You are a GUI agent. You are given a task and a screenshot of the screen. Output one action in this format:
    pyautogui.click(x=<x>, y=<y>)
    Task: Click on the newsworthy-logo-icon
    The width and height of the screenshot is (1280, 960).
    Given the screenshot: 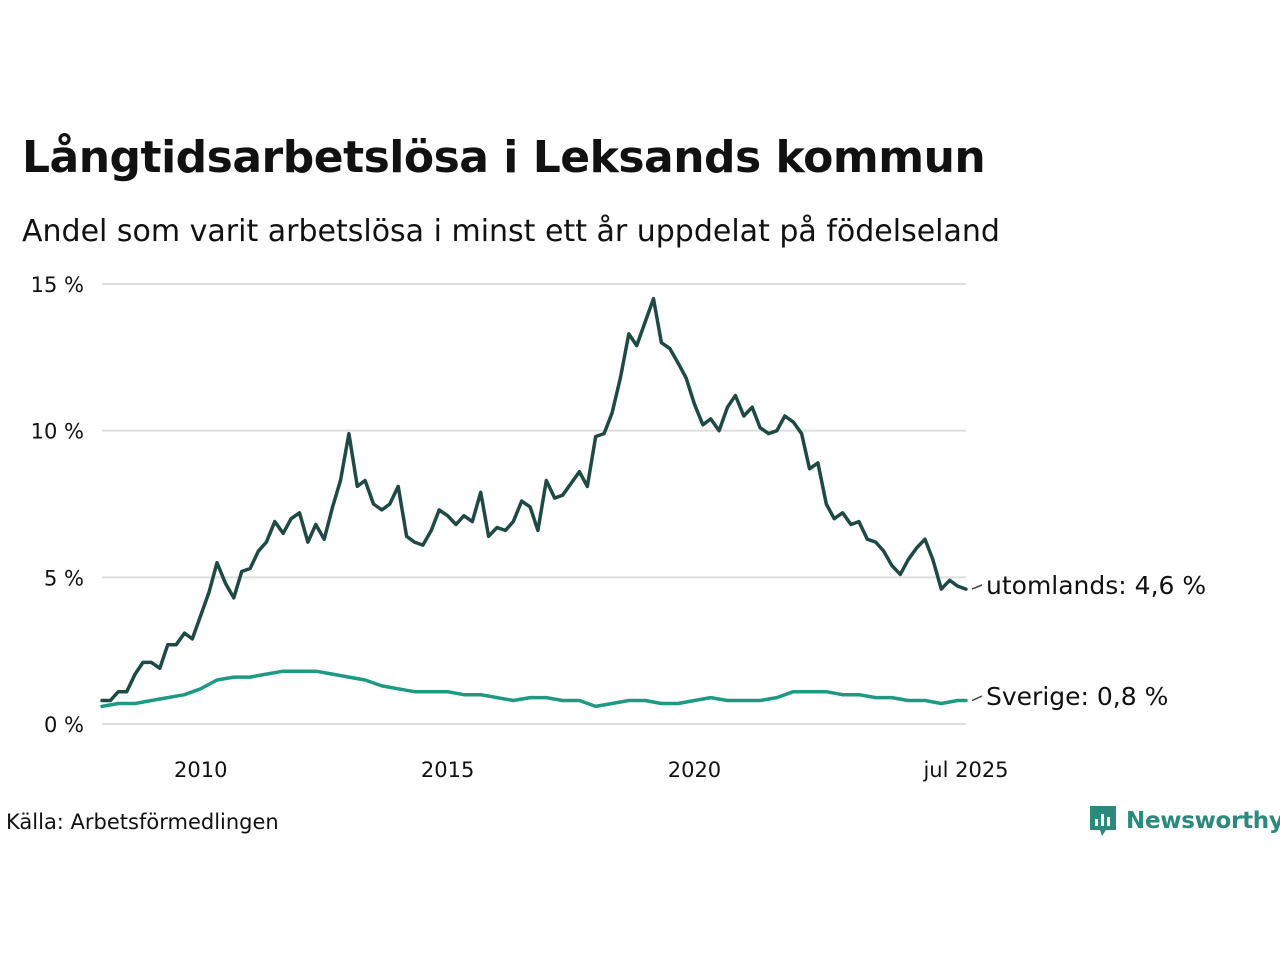 What is the action you would take?
    pyautogui.click(x=1103, y=821)
    